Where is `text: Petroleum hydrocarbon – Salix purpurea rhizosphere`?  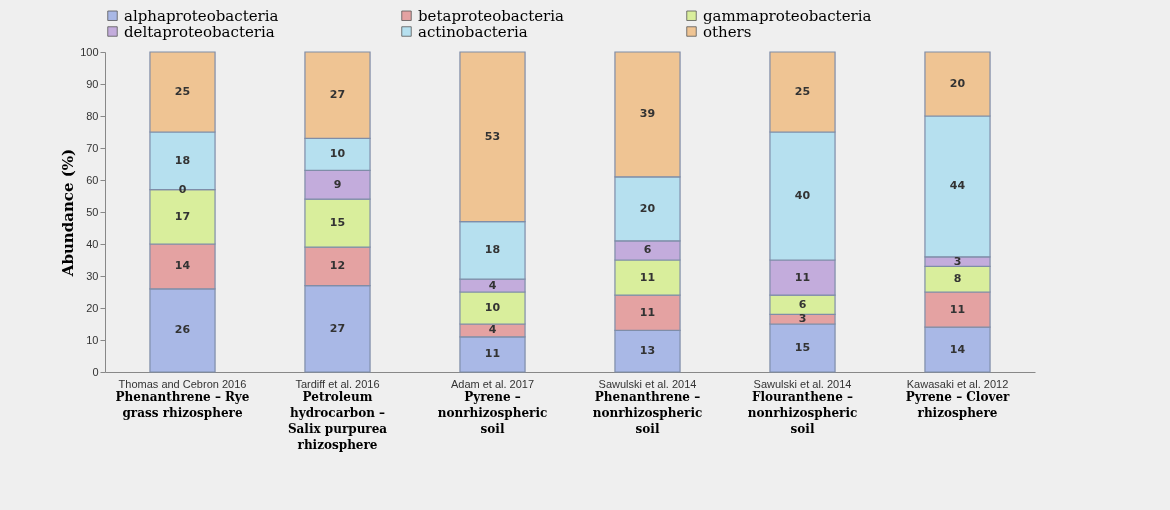 text: Petroleum hydrocarbon – Salix purpurea rhizosphere is located at coordinates (337, 421).